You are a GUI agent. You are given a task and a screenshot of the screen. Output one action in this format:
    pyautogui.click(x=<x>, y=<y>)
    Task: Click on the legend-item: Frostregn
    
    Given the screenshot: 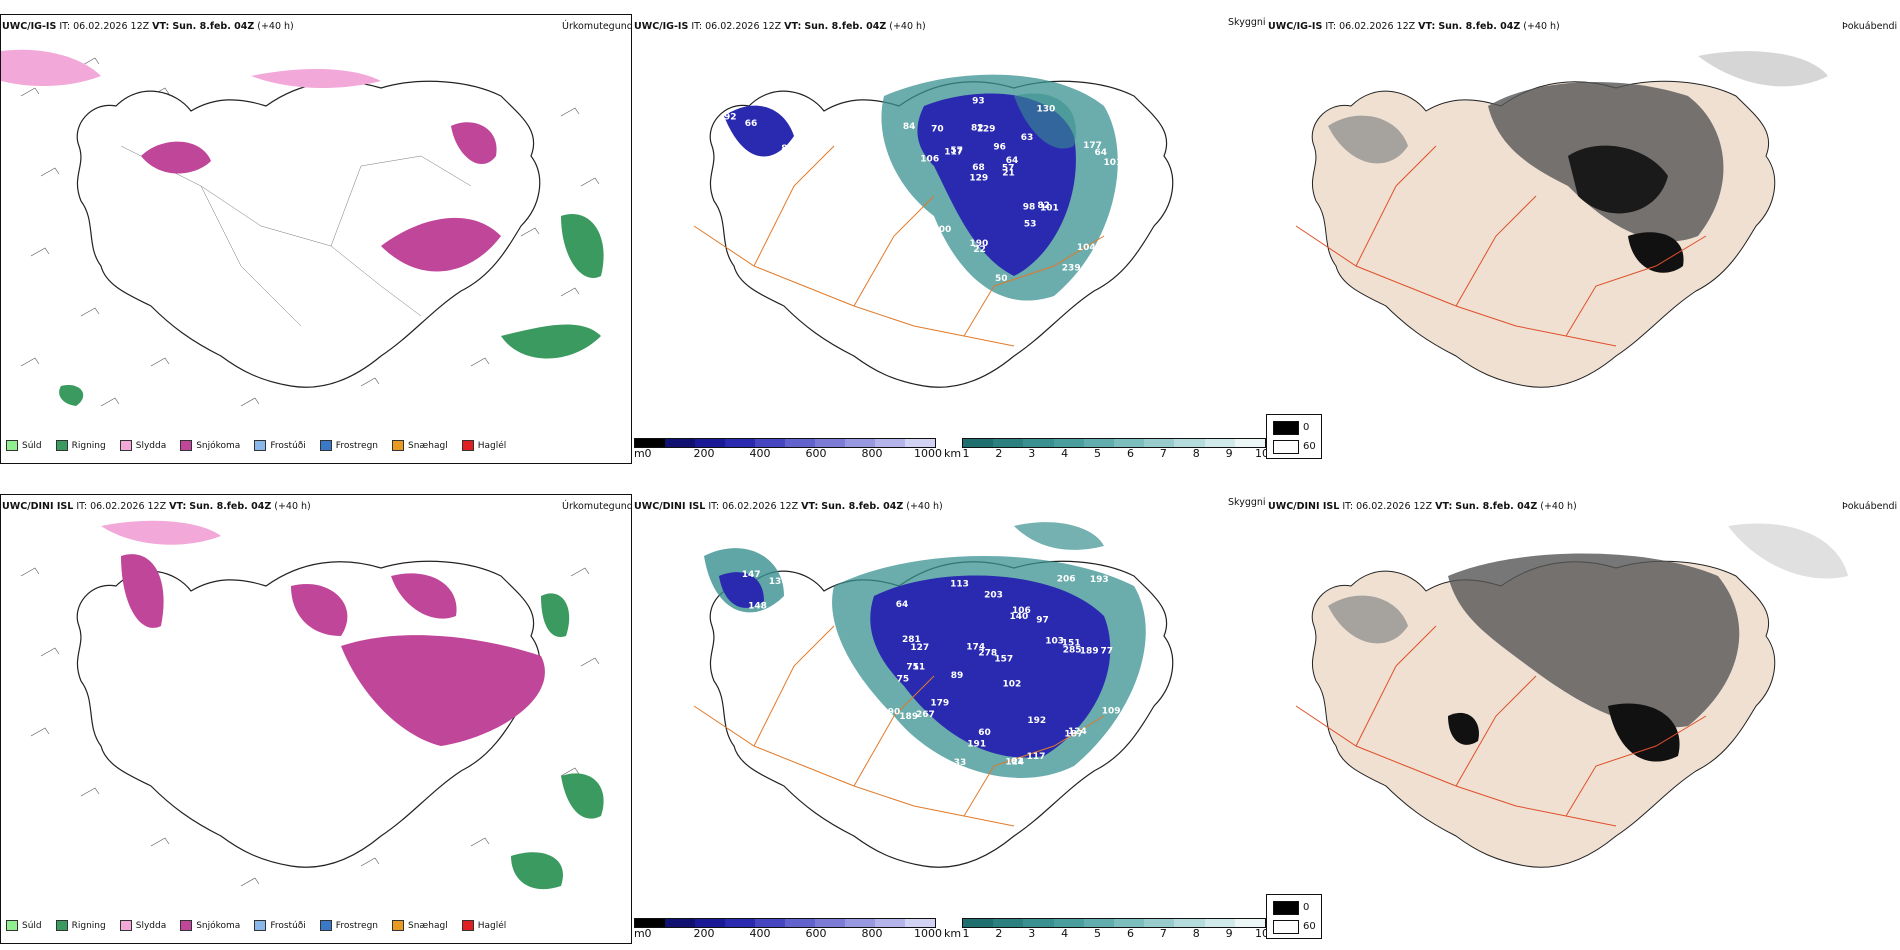 What is the action you would take?
    pyautogui.click(x=349, y=445)
    